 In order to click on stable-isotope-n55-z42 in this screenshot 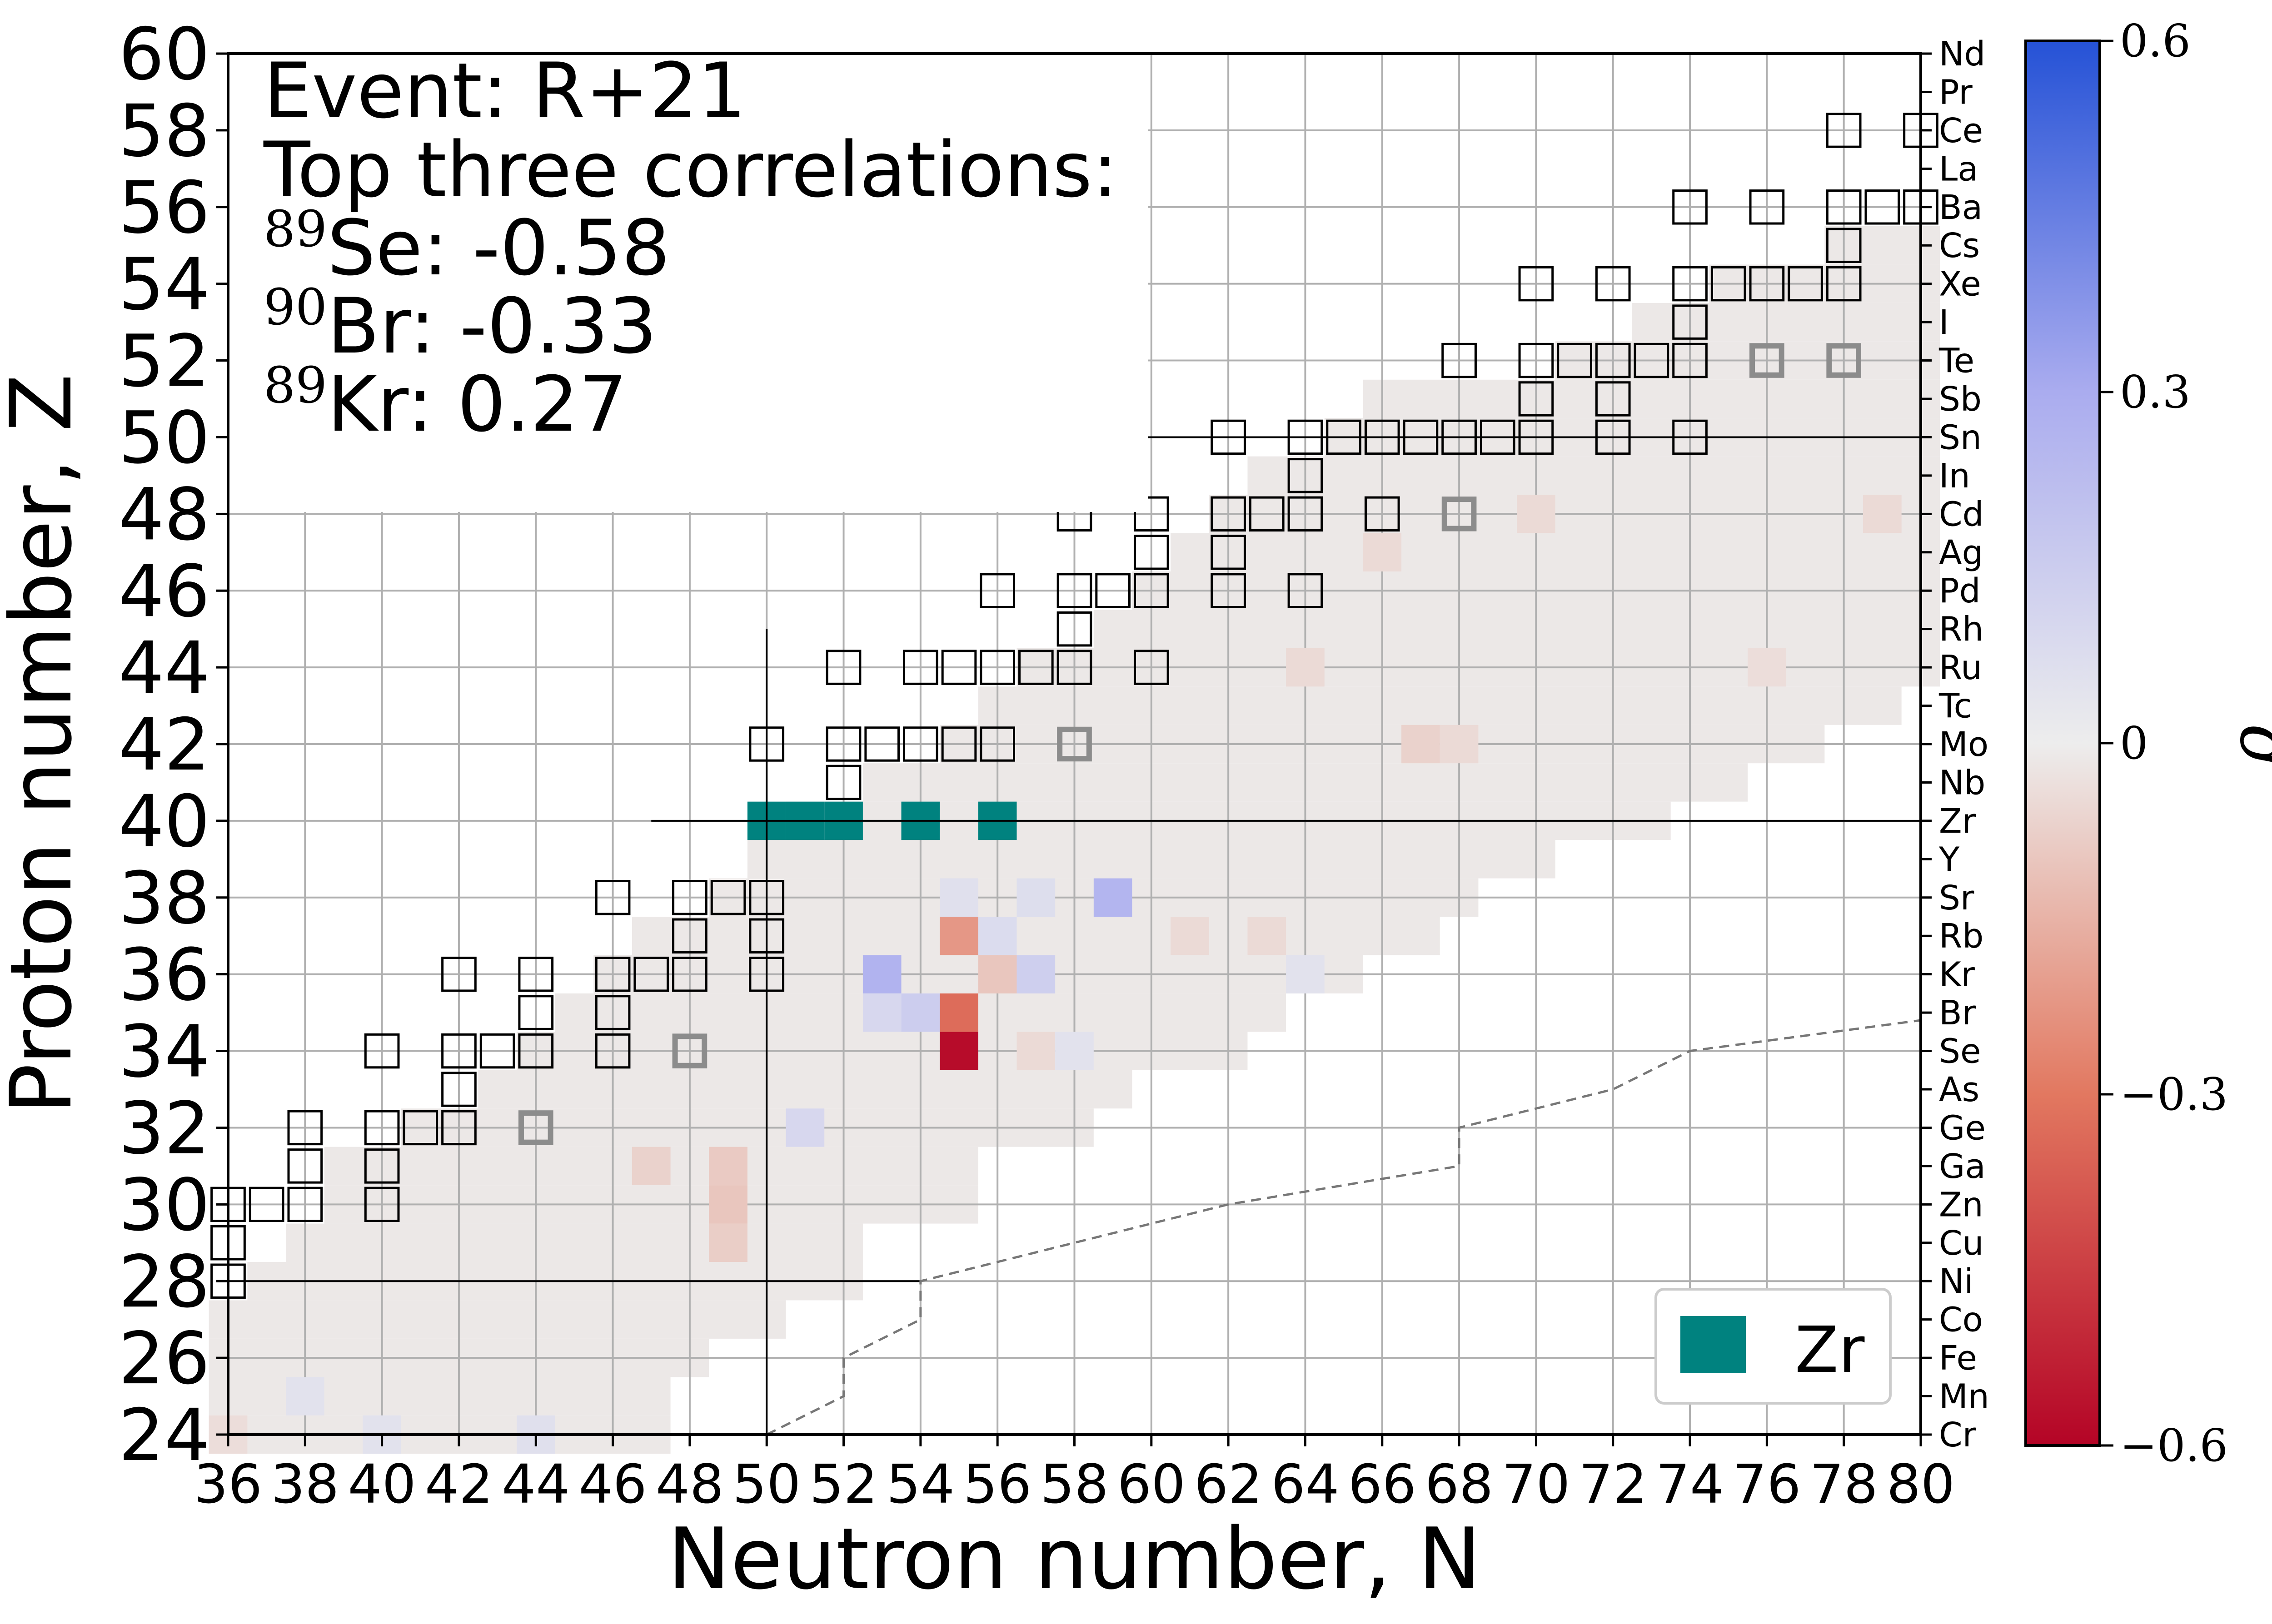, I will do `click(959, 744)`.